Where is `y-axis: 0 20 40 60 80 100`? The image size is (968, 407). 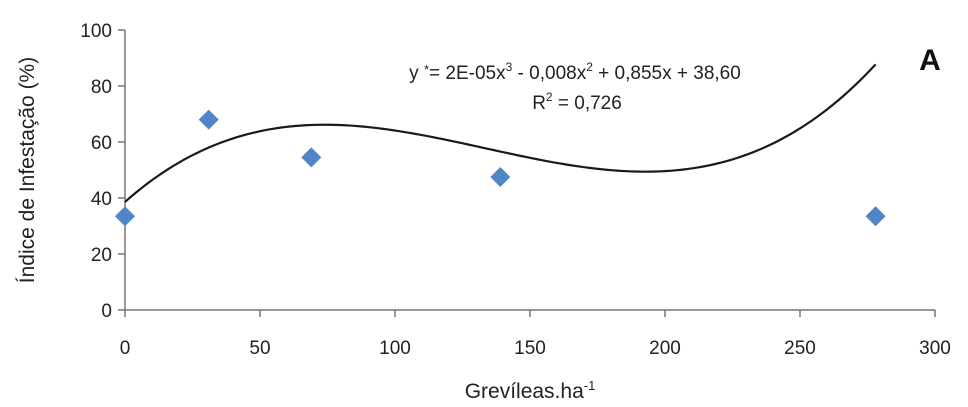 y-axis: 0 20 40 60 80 100 is located at coordinates (103, 171).